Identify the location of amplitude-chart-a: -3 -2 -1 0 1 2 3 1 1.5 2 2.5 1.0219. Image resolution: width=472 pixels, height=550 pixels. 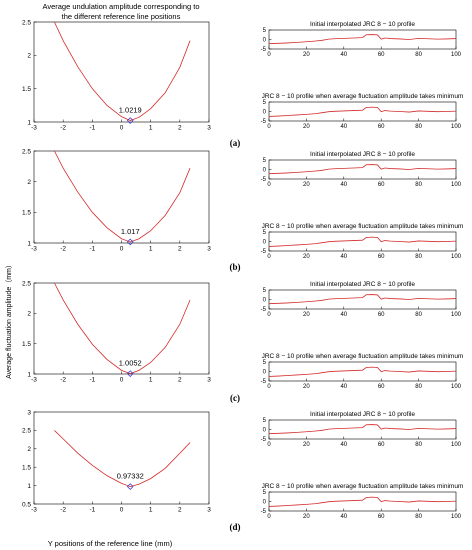
(116, 75).